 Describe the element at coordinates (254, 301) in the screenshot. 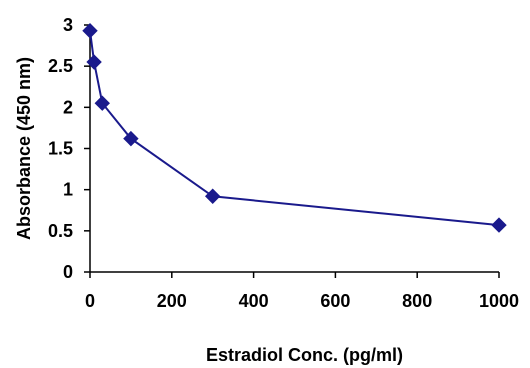

I see `x-tick-label: 400` at that location.